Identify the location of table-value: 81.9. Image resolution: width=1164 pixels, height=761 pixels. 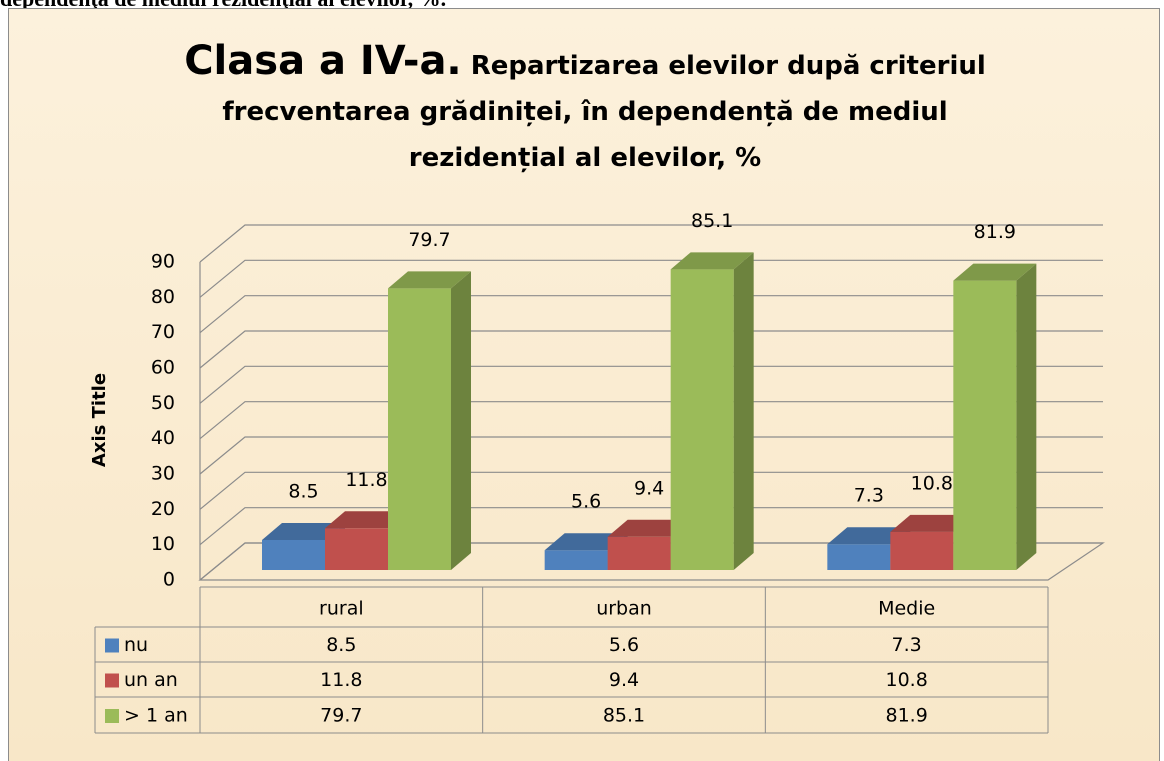
(907, 716).